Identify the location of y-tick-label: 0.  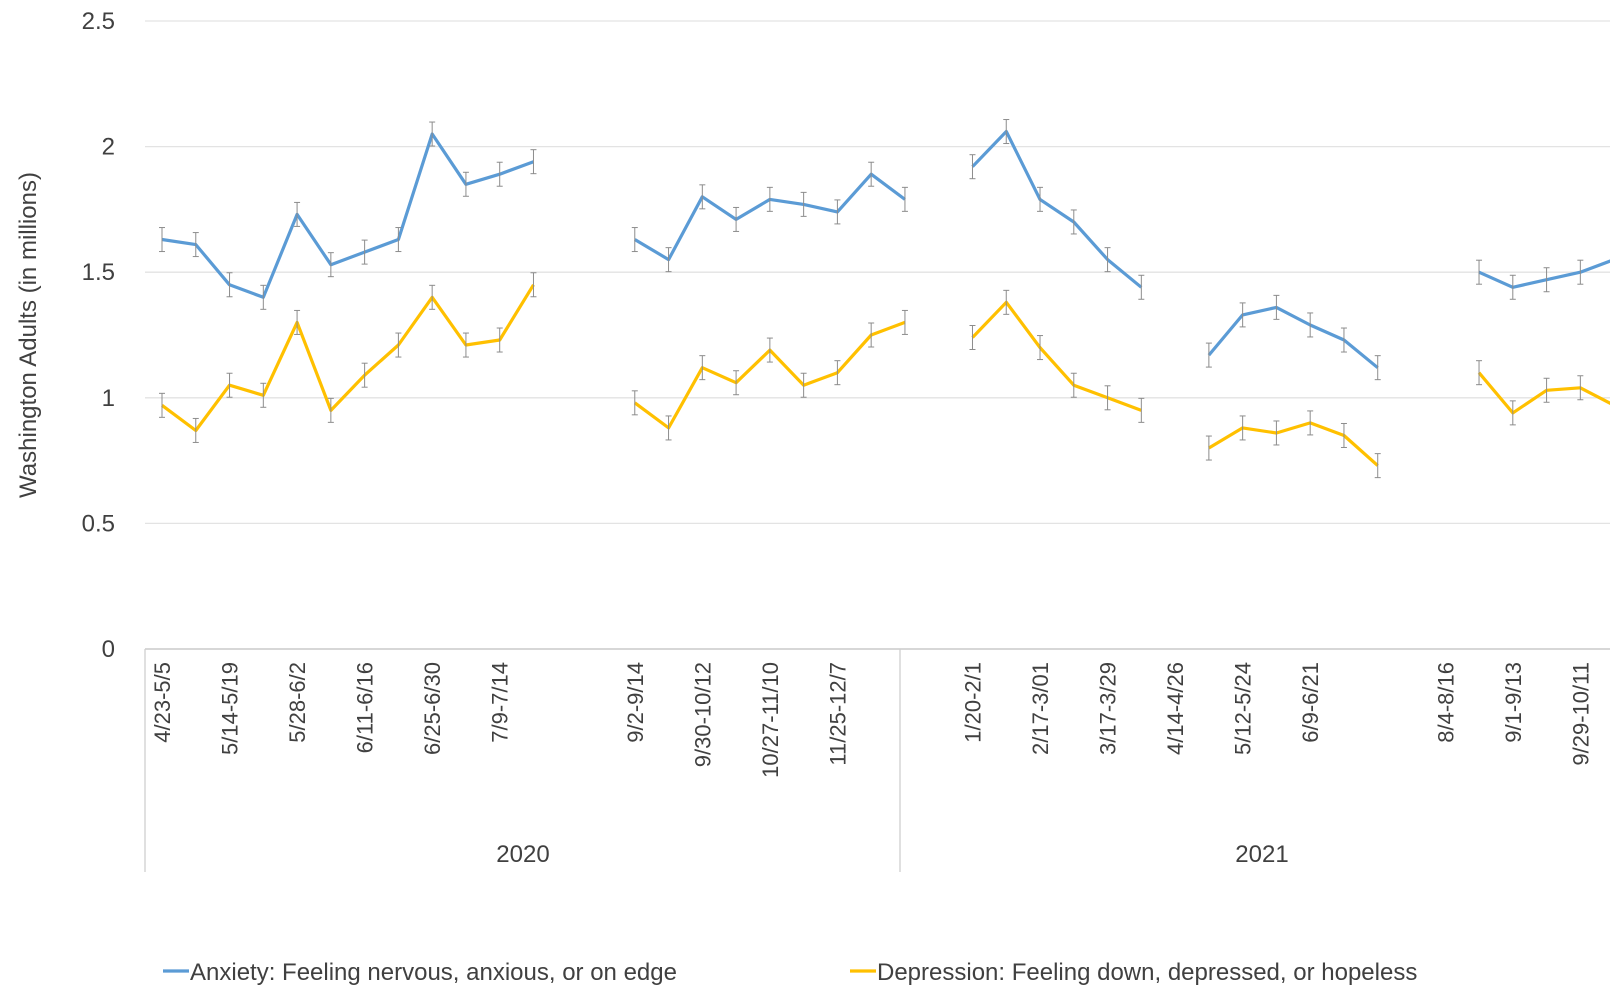
(108, 649).